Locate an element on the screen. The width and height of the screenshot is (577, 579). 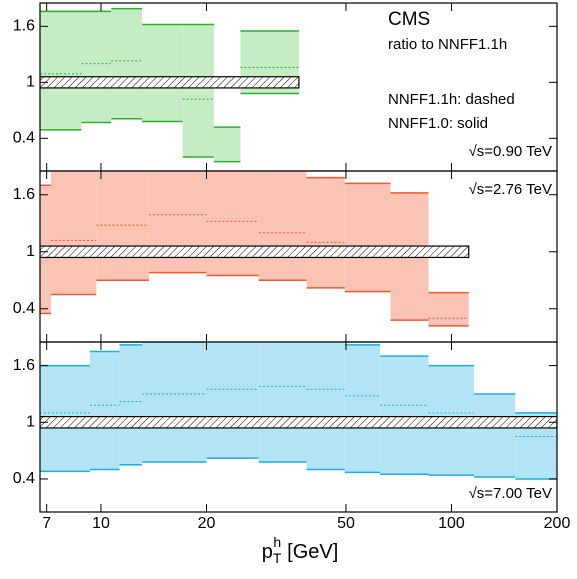
annotation: NNFF1.1h: dashed is located at coordinates (451, 99).